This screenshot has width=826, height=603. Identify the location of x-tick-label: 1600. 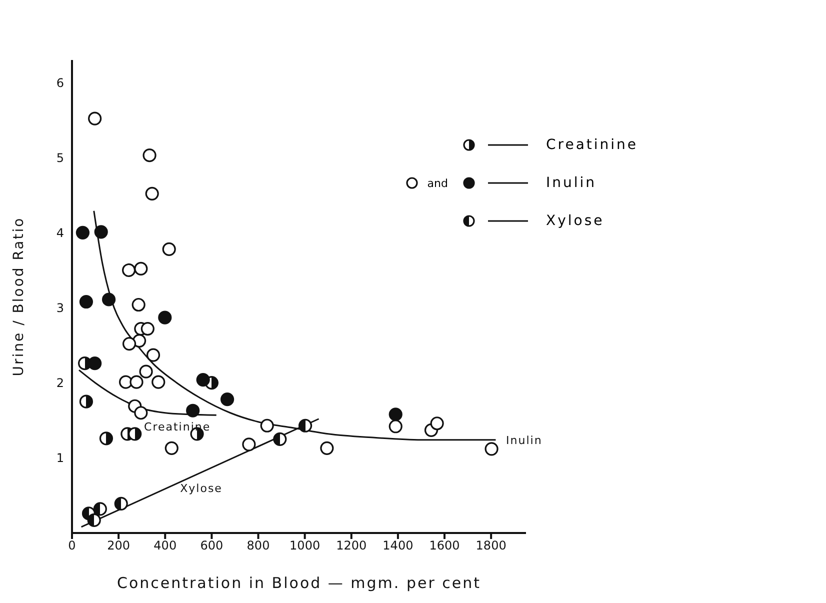
(444, 545).